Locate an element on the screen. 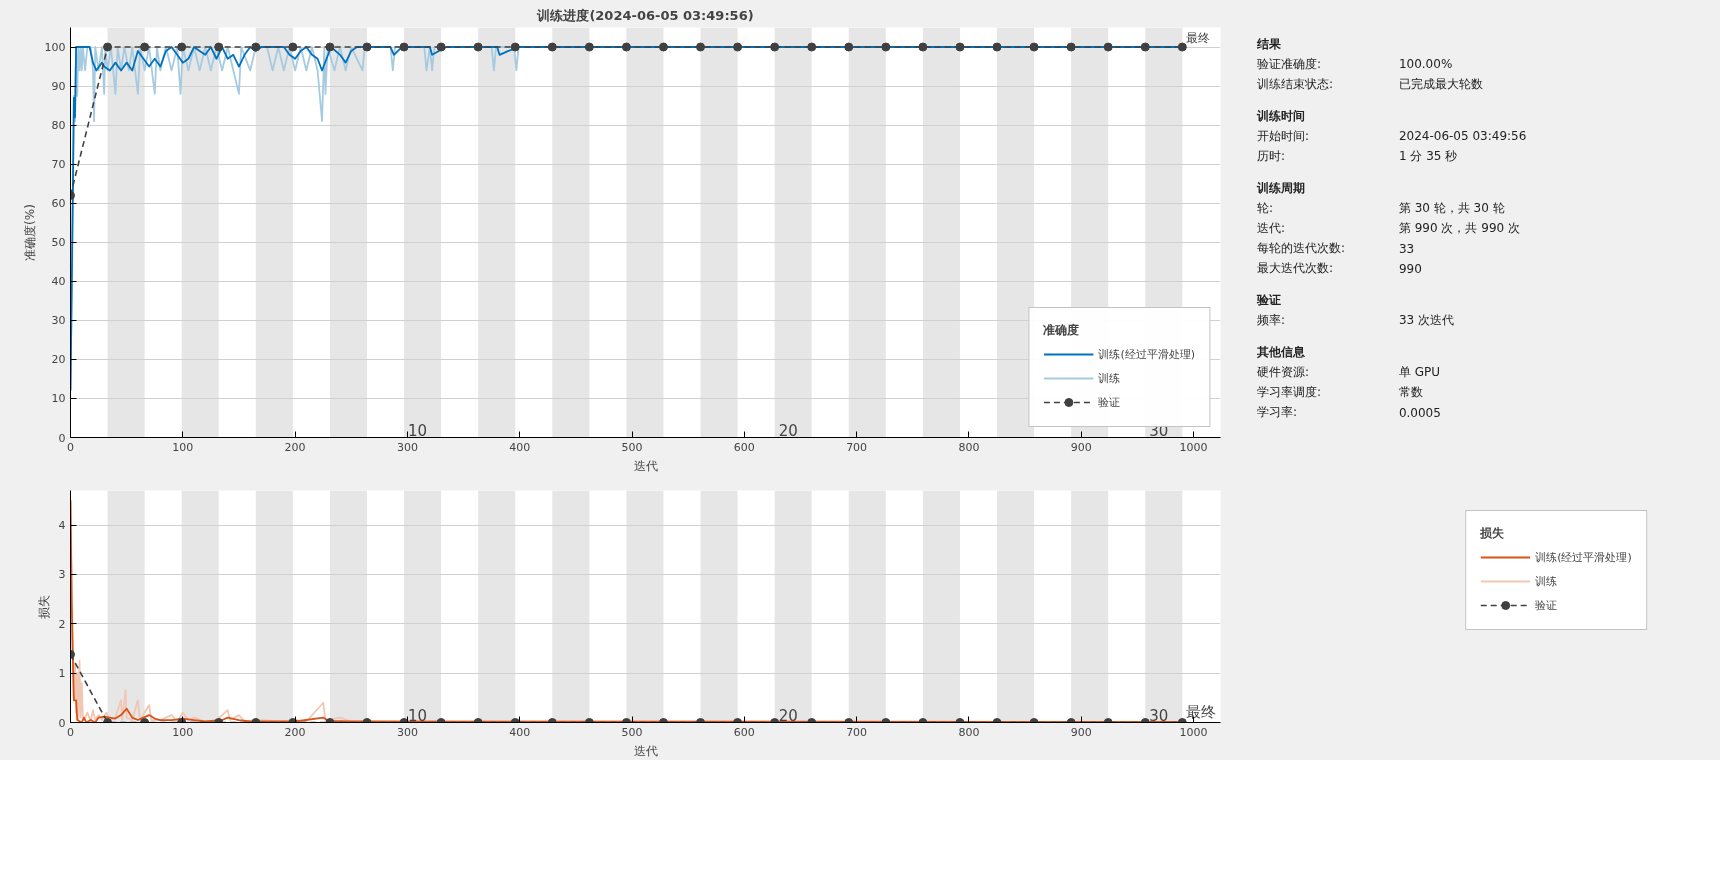 This screenshot has width=1720, height=880. y-tick-label: 3 is located at coordinates (62, 575).